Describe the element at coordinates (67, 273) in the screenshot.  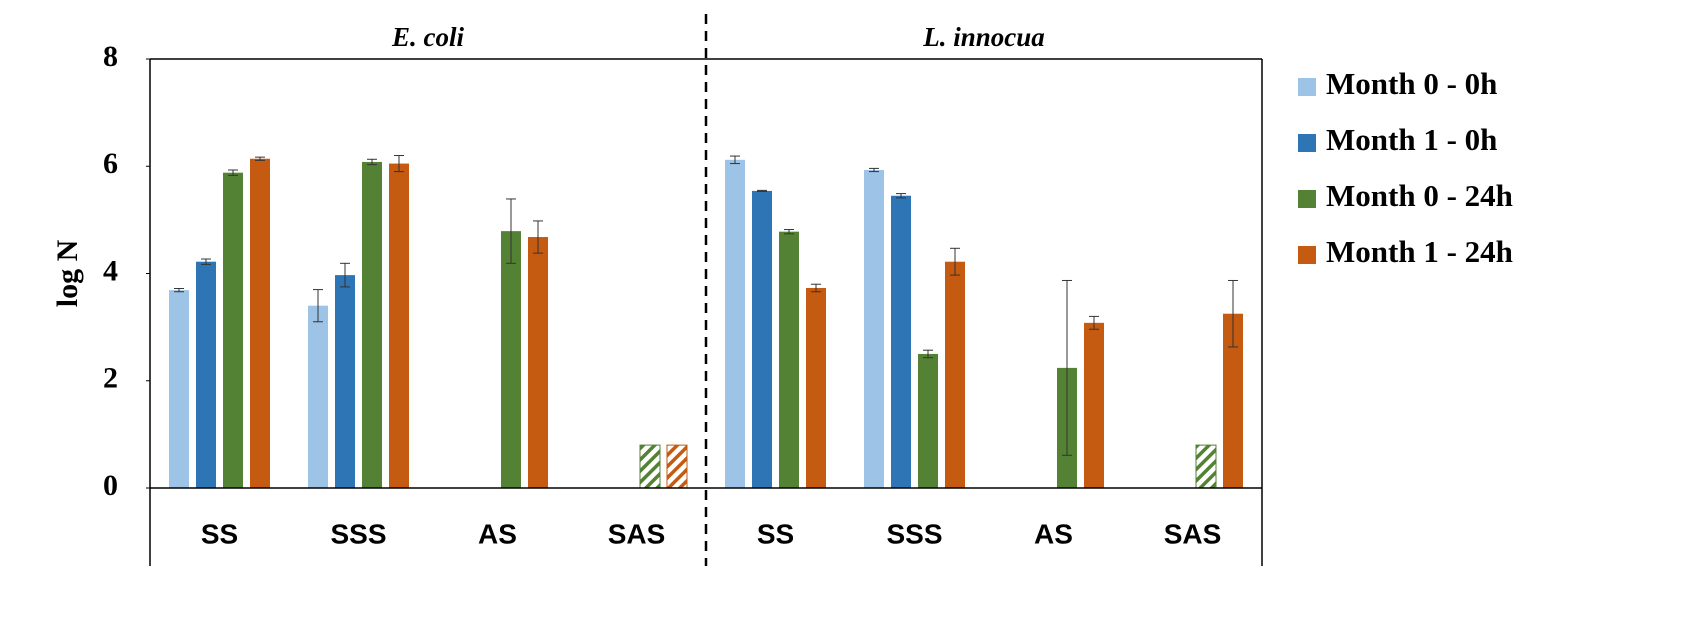
I see `y-axis-label: log N` at that location.